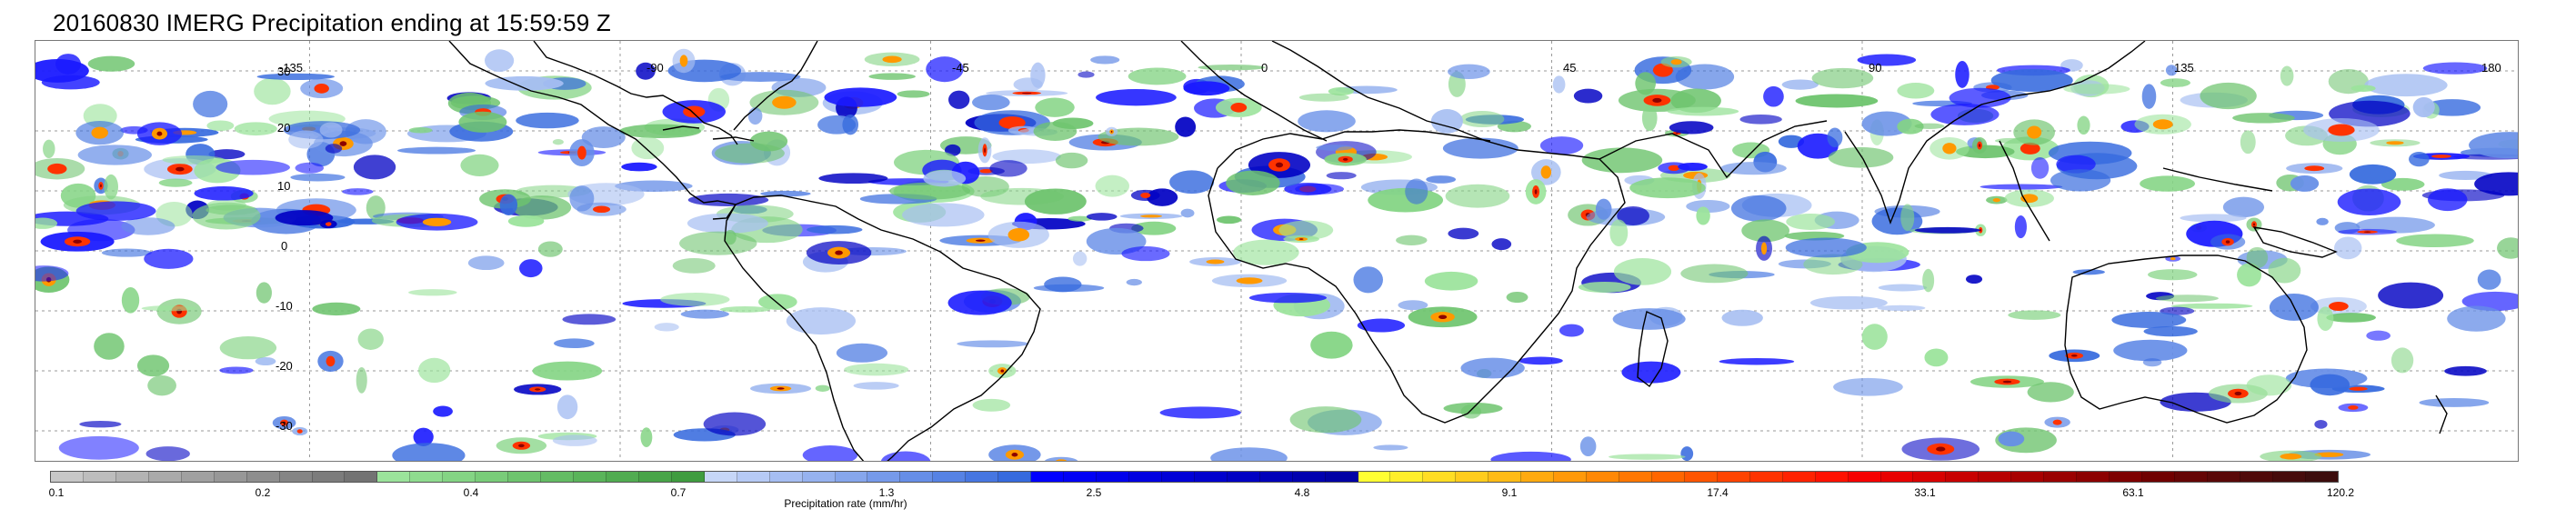 The height and width of the screenshot is (519, 2576). What do you see at coordinates (1302, 492) in the screenshot?
I see `colorbar-tick-label: 4.8` at bounding box center [1302, 492].